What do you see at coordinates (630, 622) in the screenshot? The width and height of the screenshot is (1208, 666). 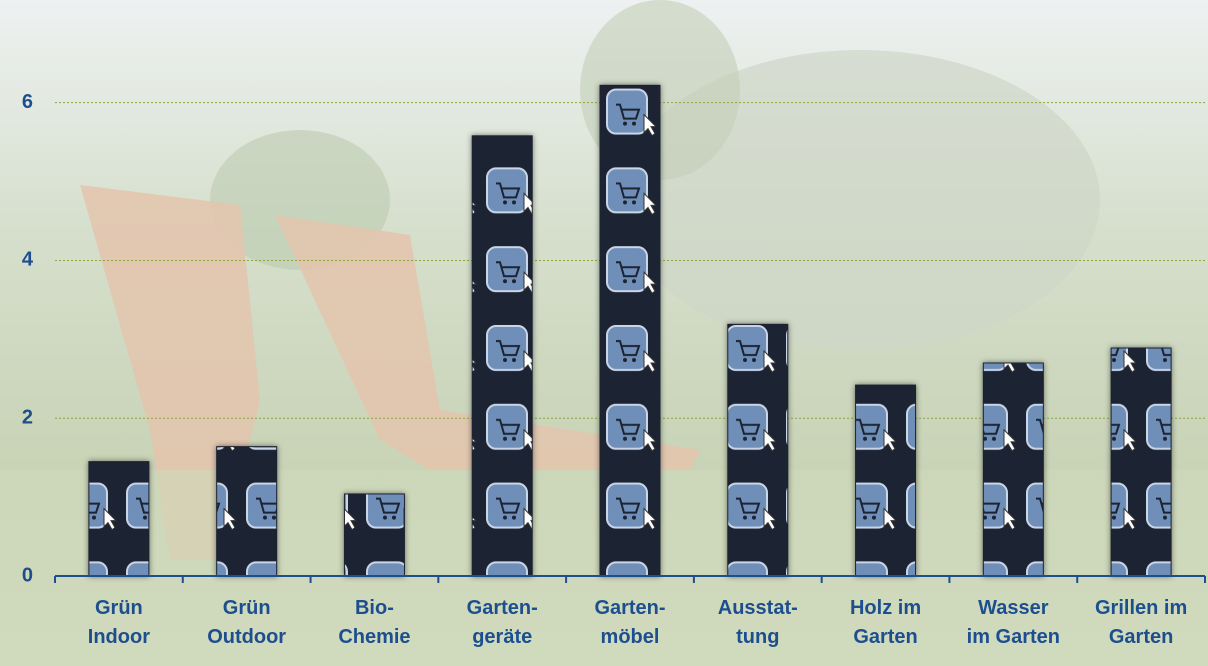 I see `x-tick-label: Garten- möbel` at bounding box center [630, 622].